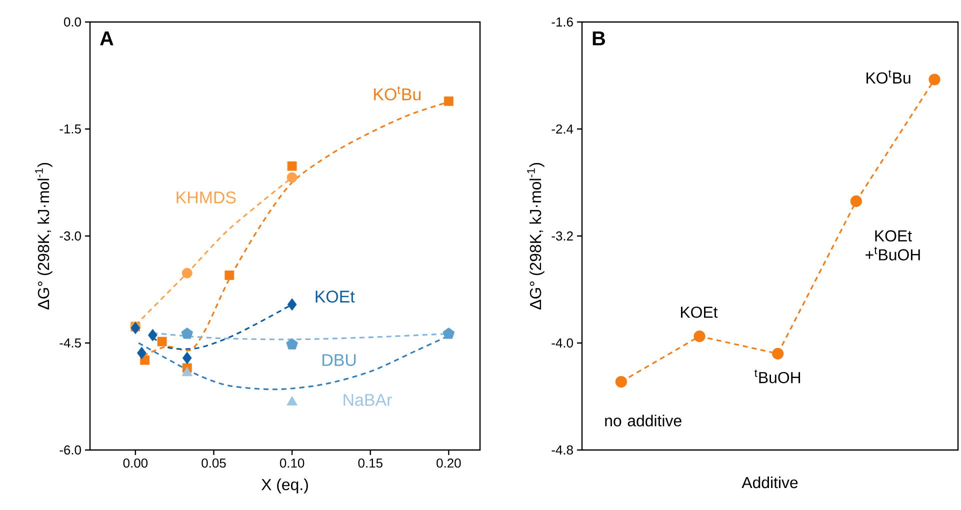 This screenshot has height=510, width=961. What do you see at coordinates (339, 360) in the screenshot?
I see `series-label: DBU` at bounding box center [339, 360].